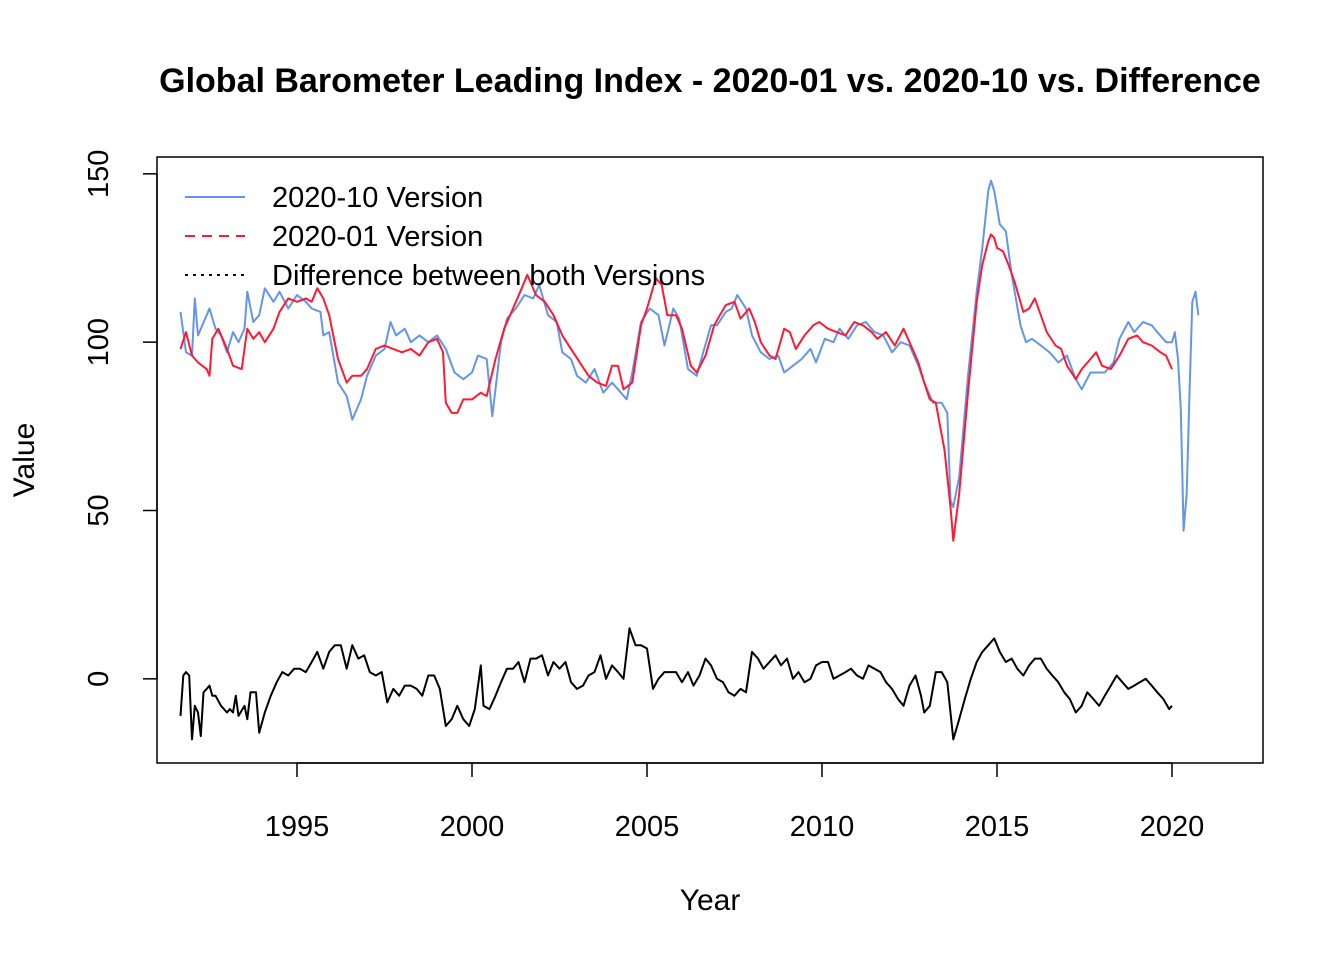 The height and width of the screenshot is (960, 1344). What do you see at coordinates (647, 827) in the screenshot?
I see `x-tick-label: 2005` at bounding box center [647, 827].